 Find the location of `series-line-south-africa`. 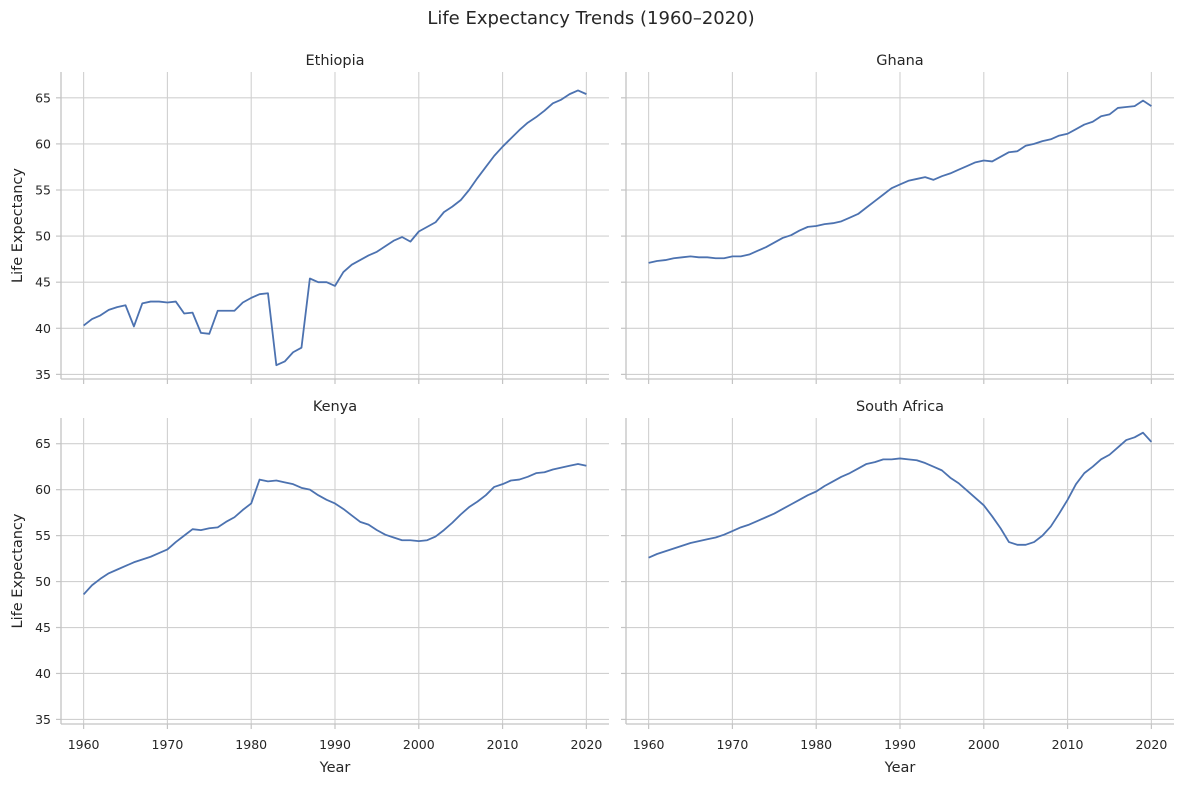

series-line-south-africa is located at coordinates (900, 495).